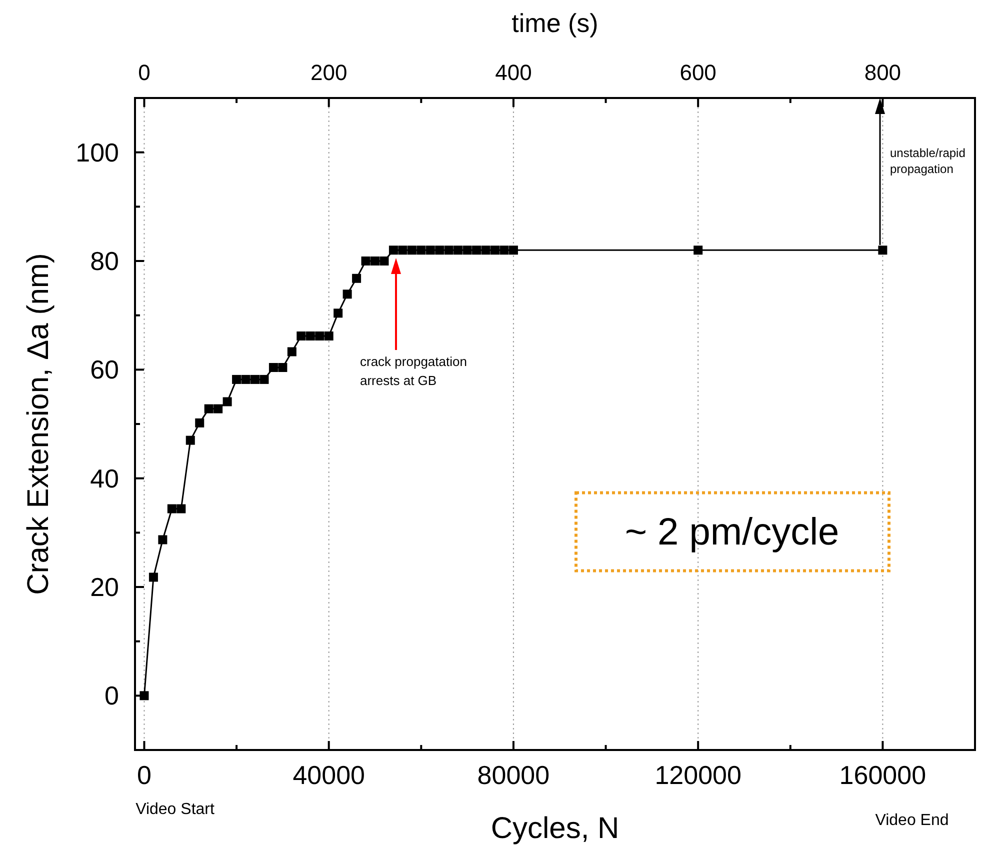  What do you see at coordinates (882, 775) in the screenshot?
I see `x-tick-label: 160000` at bounding box center [882, 775].